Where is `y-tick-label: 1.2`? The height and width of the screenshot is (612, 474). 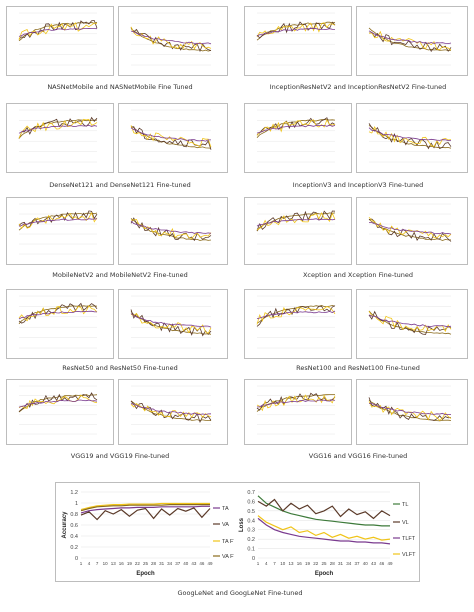
y-tick-label: 1.2 is located at coordinates (74, 493).